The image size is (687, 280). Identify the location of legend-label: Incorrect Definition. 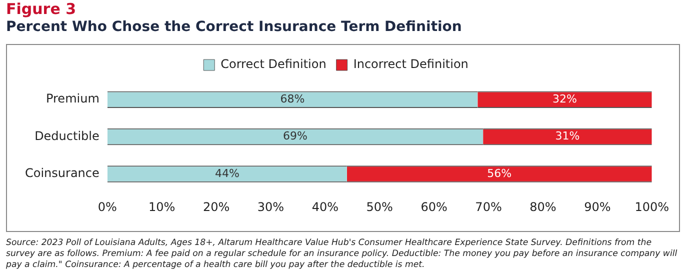
(410, 64).